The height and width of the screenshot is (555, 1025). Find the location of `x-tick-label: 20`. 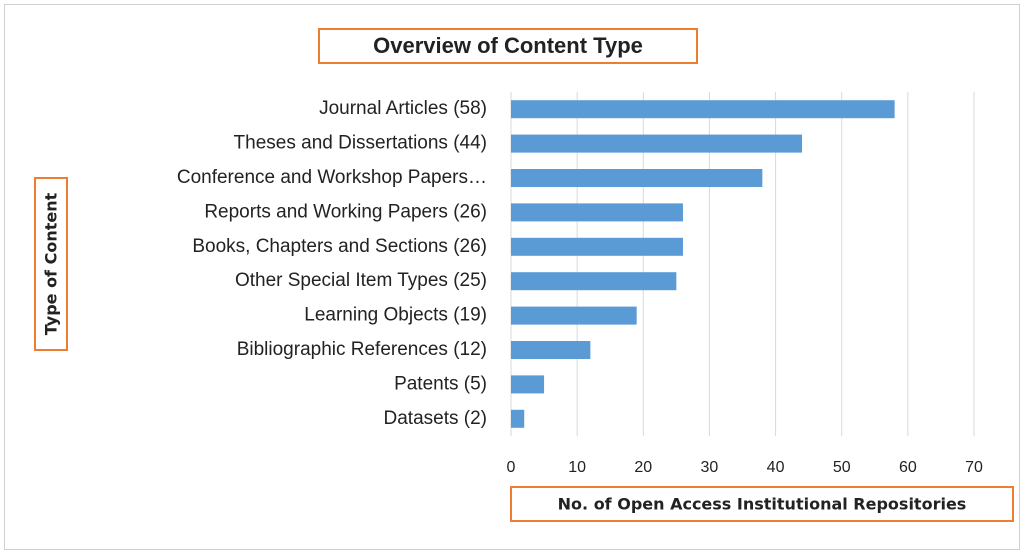

x-tick-label: 20 is located at coordinates (643, 467).